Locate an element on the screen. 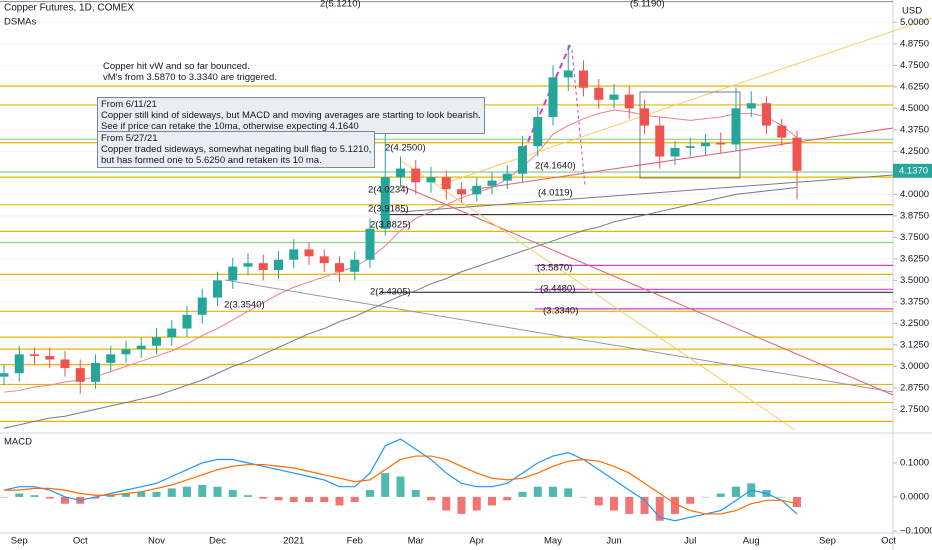 The height and width of the screenshot is (550, 932). note-line: From 5/27/21 is located at coordinates (129, 138).